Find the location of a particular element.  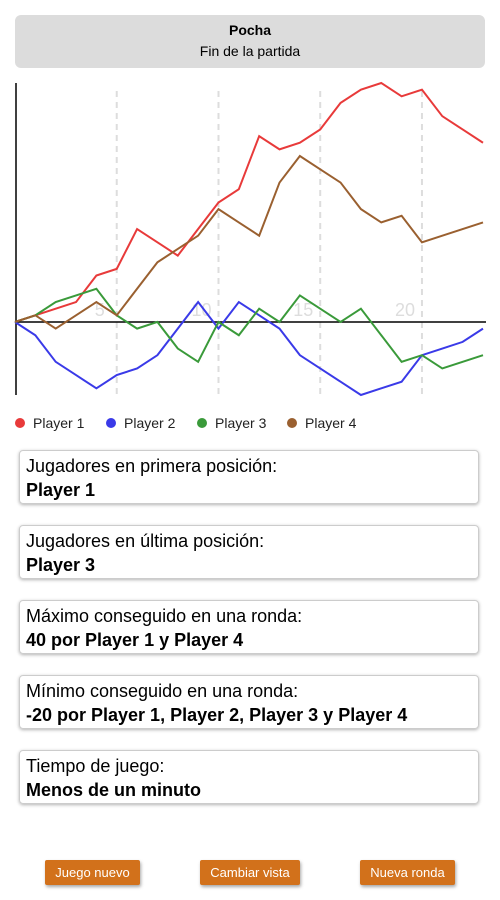

stat-card: Jugadores en primera posición: Player 1 is located at coordinates (249, 477).